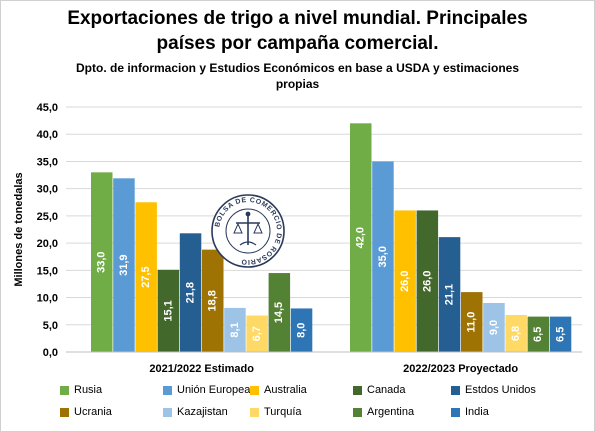  I want to click on y-tick-label: 40,0, so click(47, 135).